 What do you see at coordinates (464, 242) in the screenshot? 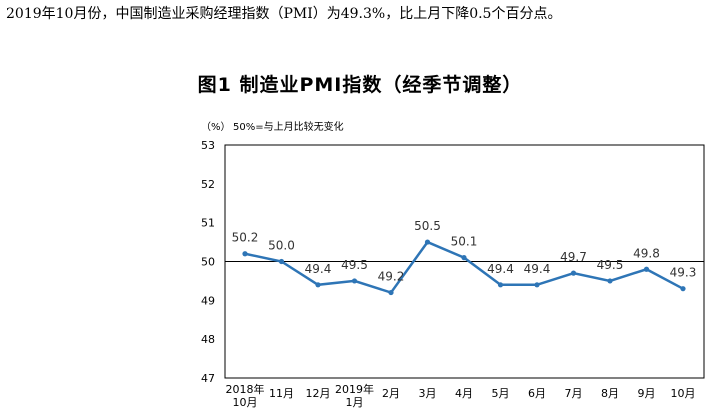
I see `data-label: 50.1` at bounding box center [464, 242].